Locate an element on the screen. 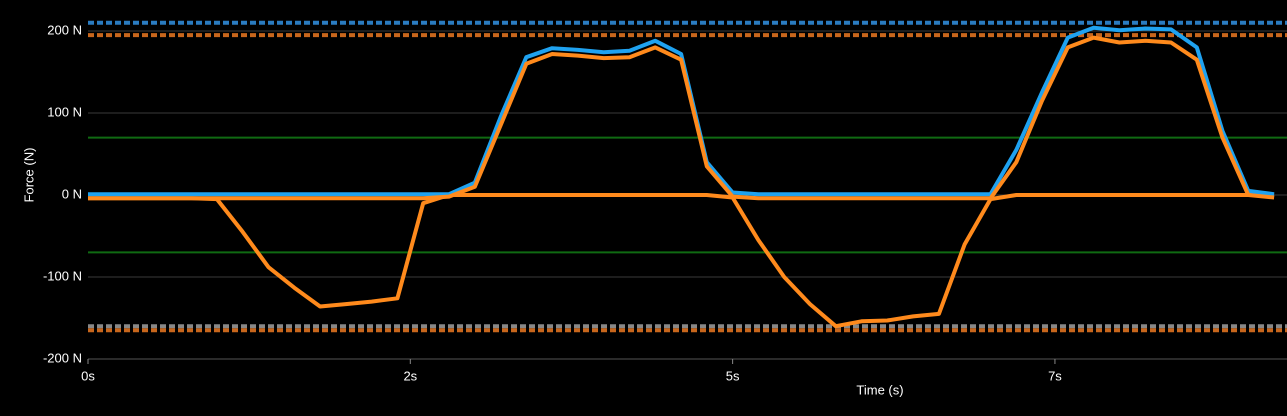  x-tick-label: 2s is located at coordinates (410, 375).